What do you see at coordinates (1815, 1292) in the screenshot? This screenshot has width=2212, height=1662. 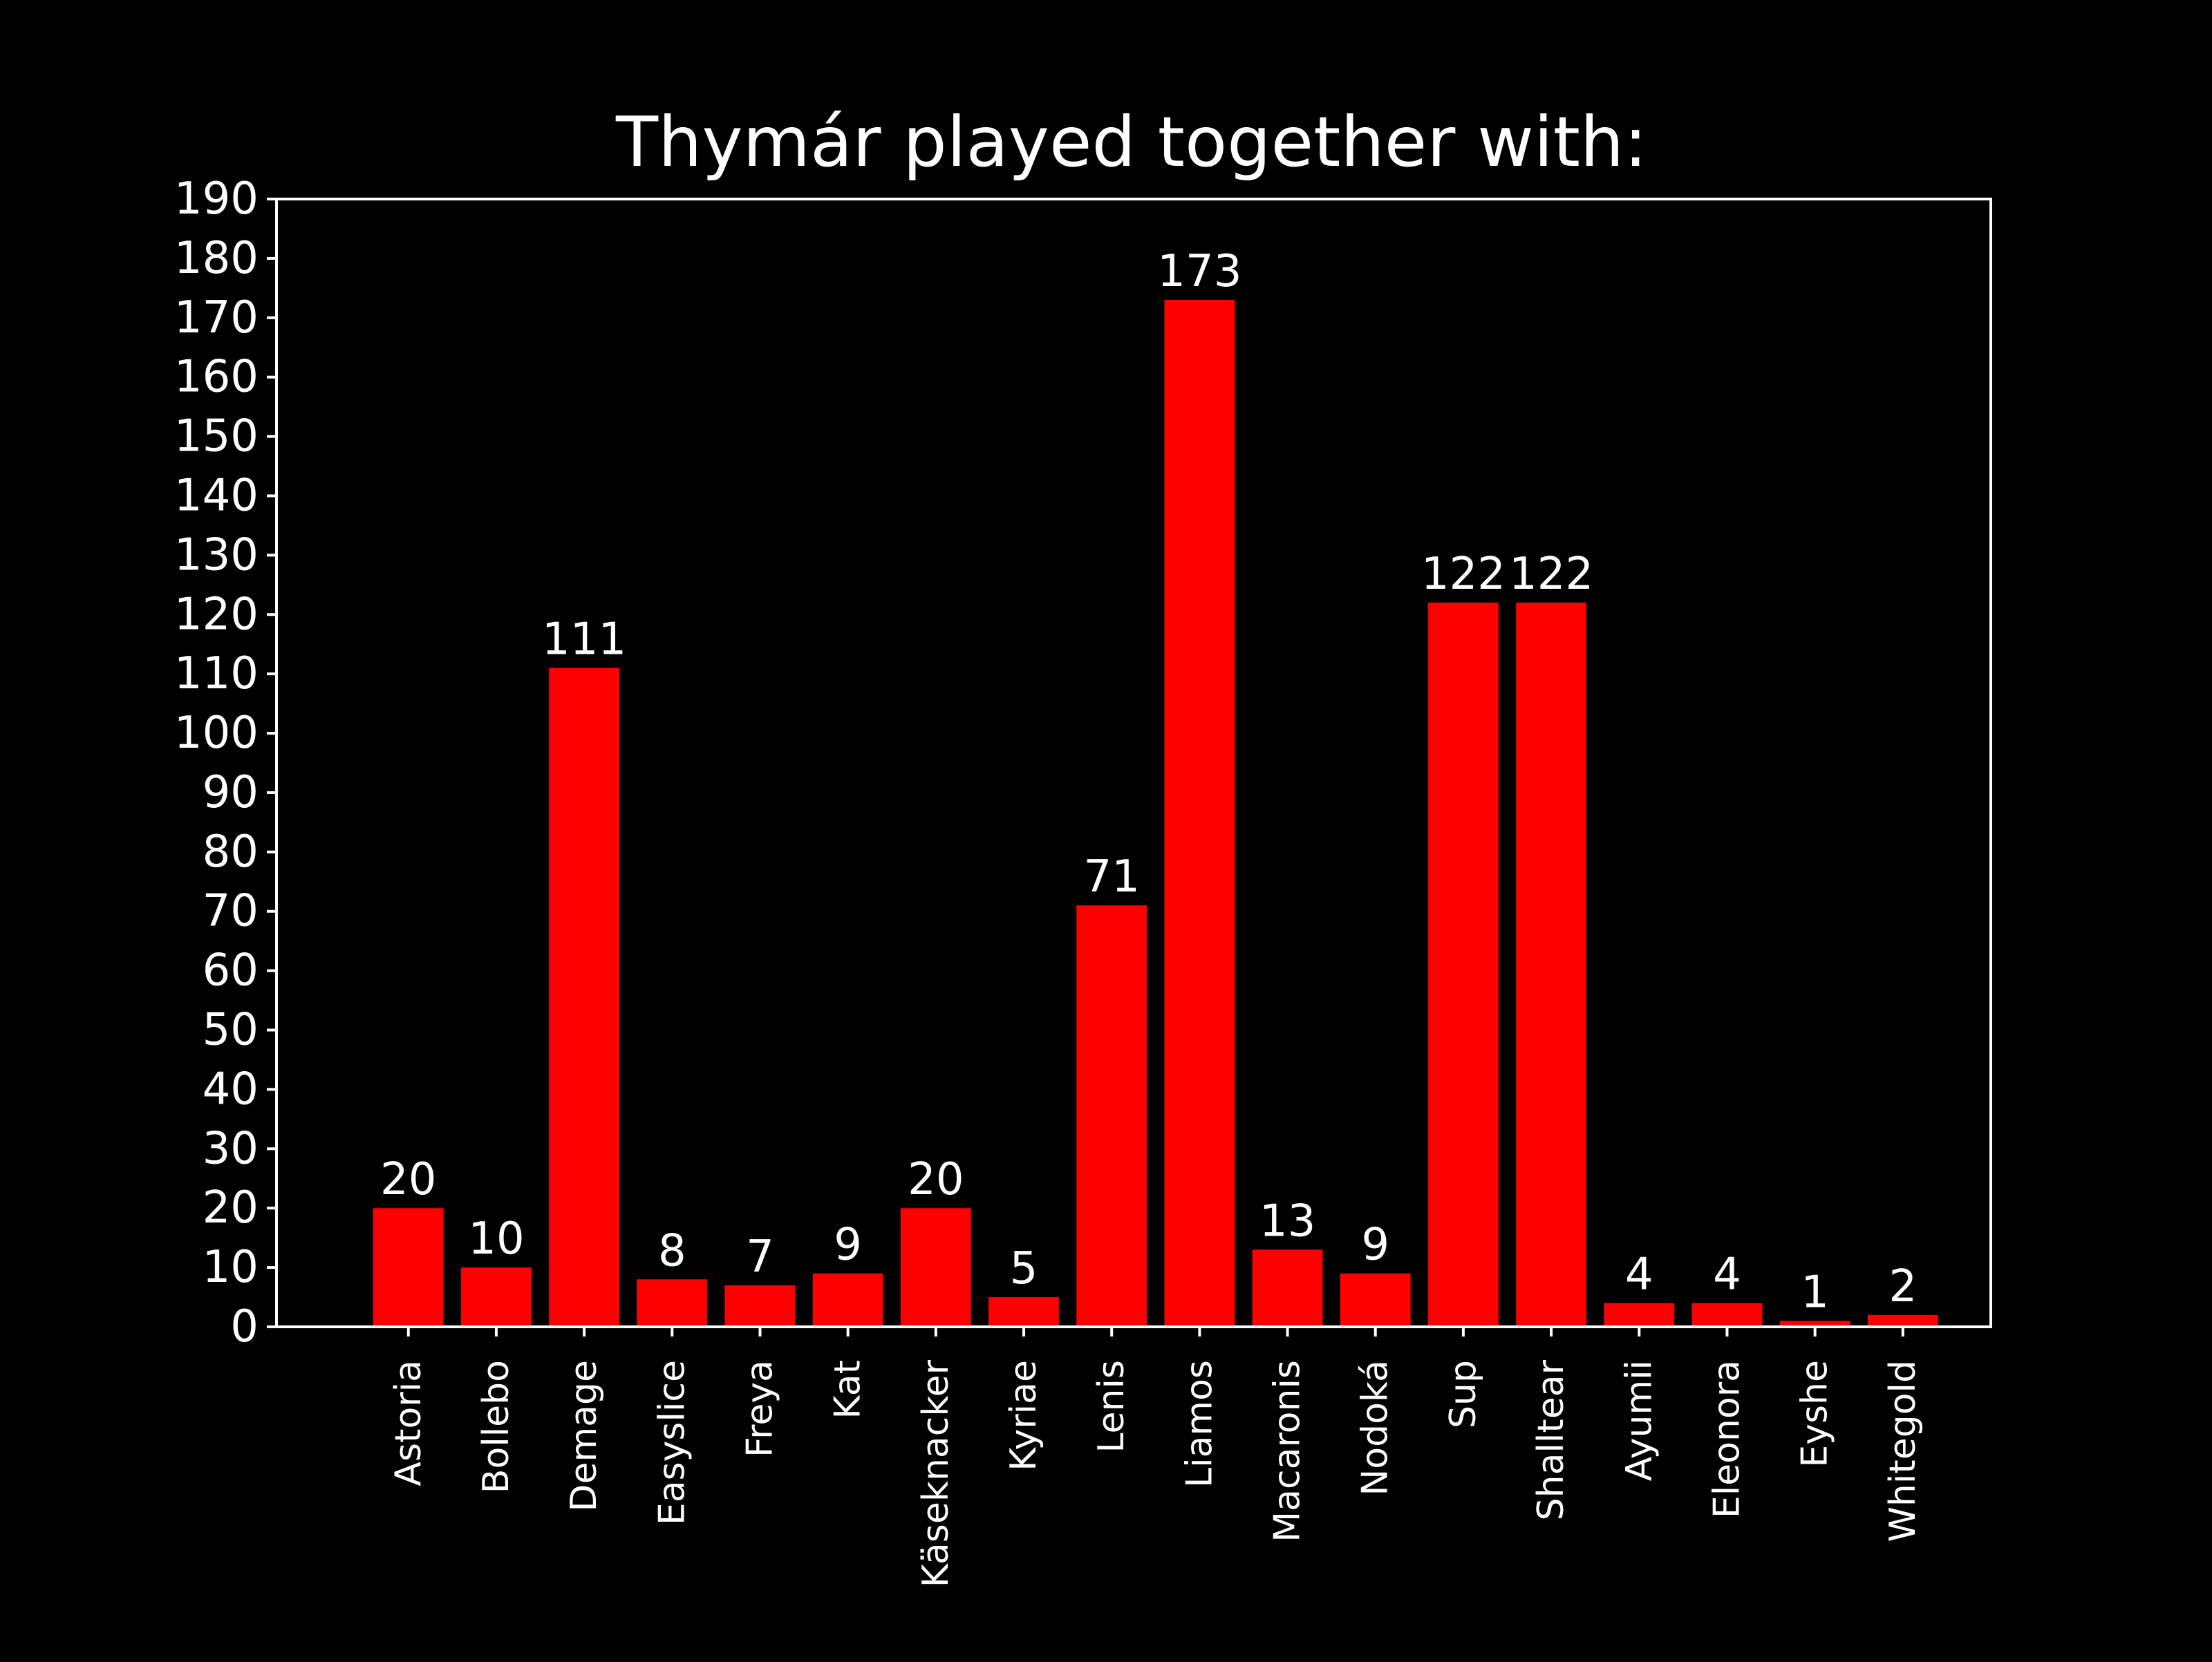 I see `data-label: 1` at bounding box center [1815, 1292].